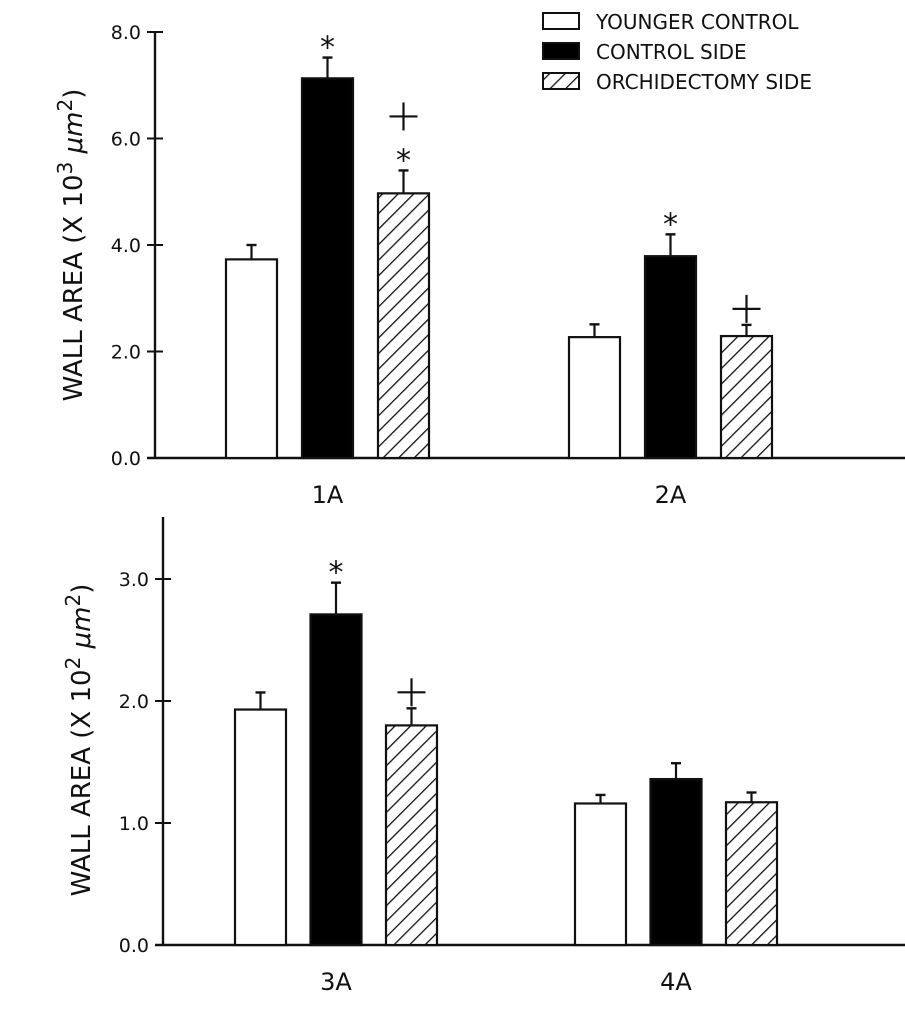 This screenshot has width=905, height=1022. I want to click on y-tick-label: 6.0, so click(126, 140).